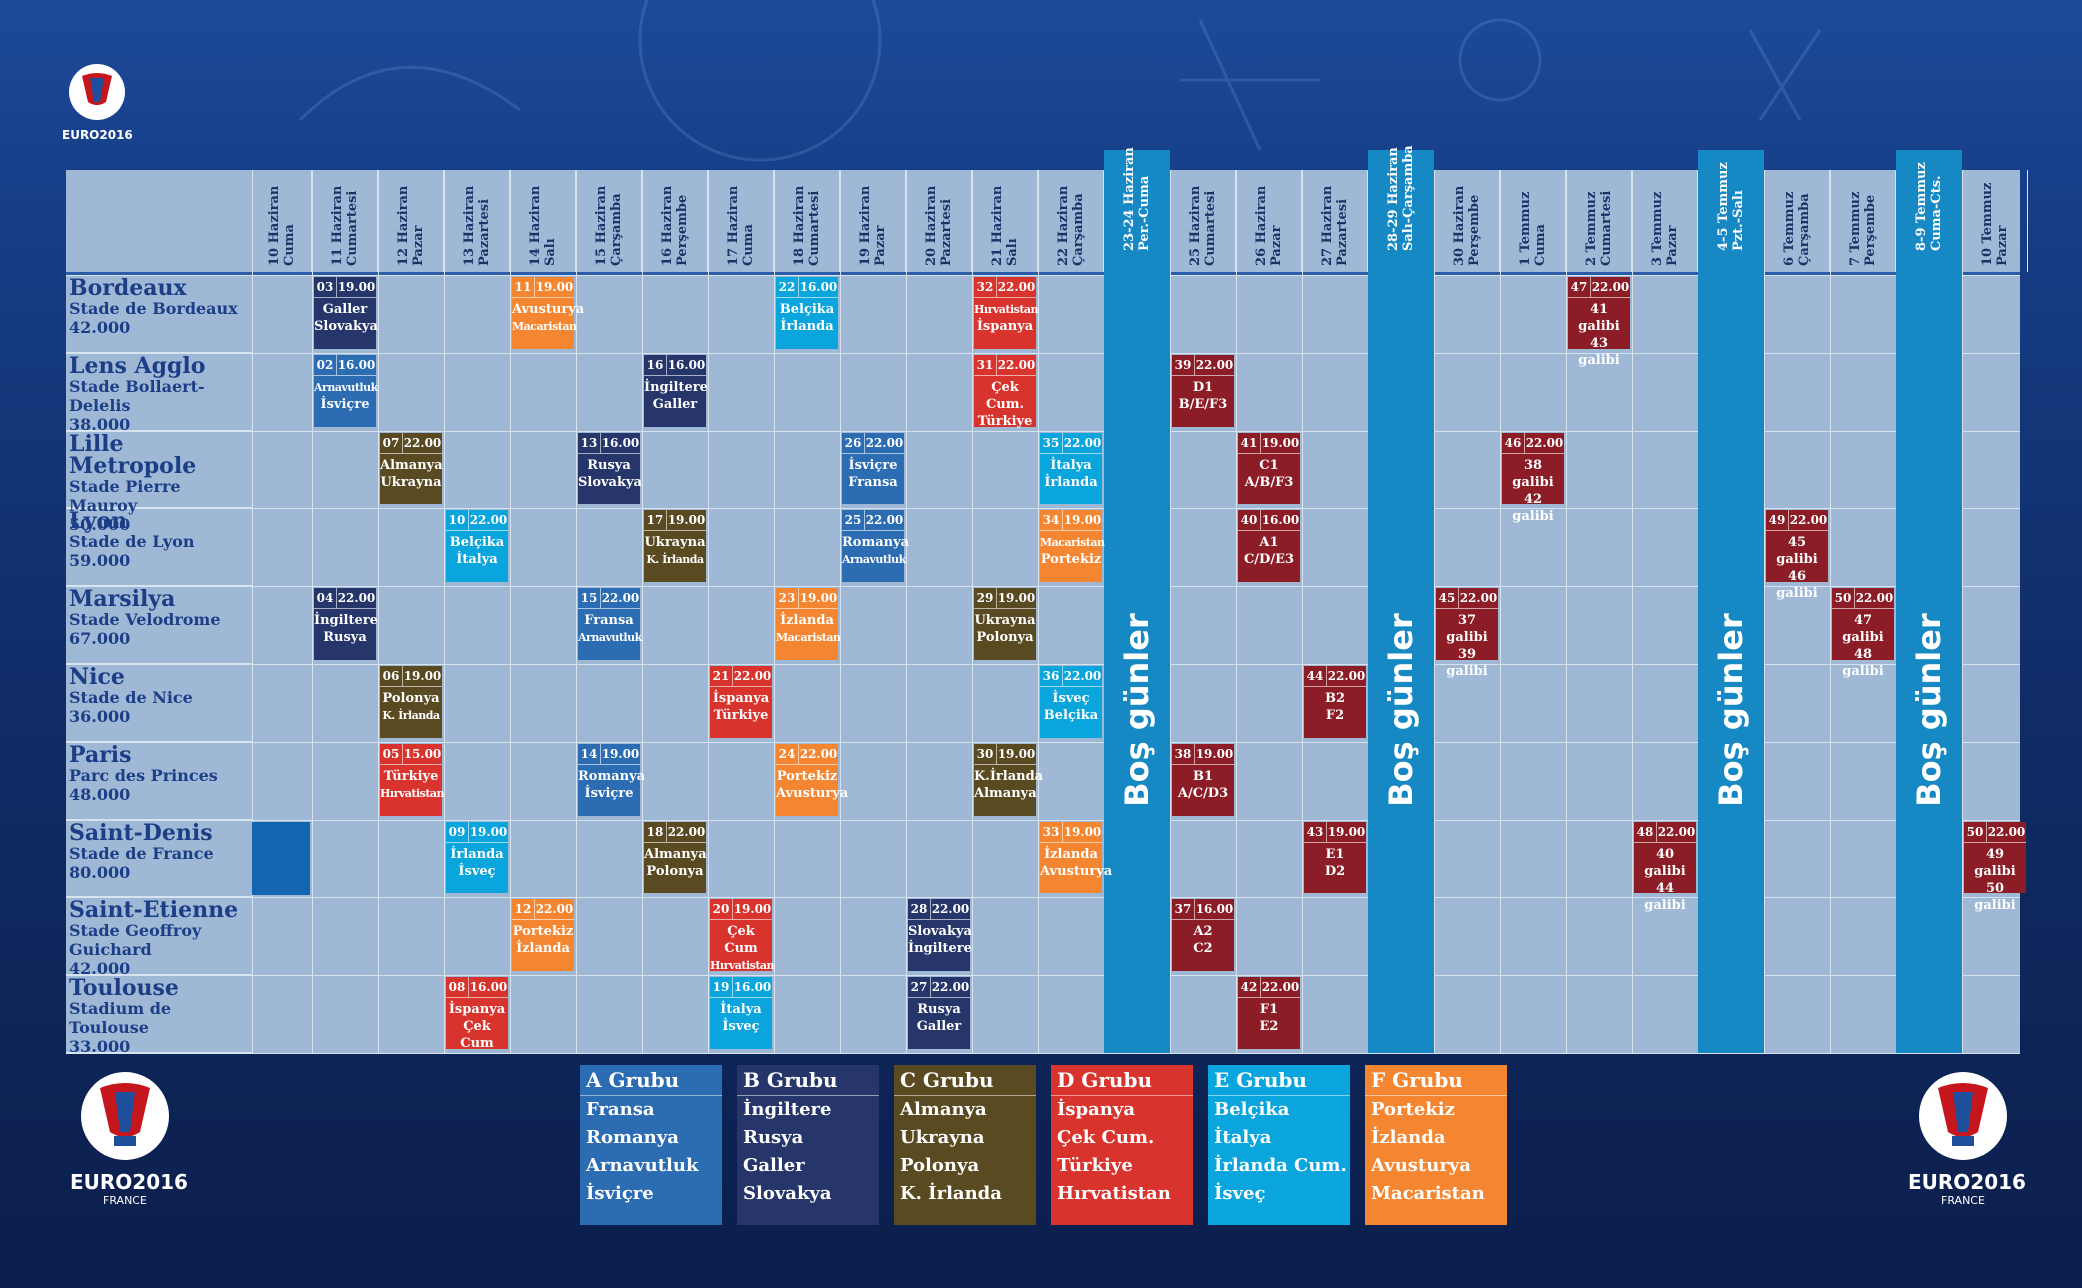  What do you see at coordinates (742, 935) in the screenshot?
I see `match-cell: 20 19.00 Çek Cum Hırvatistan` at bounding box center [742, 935].